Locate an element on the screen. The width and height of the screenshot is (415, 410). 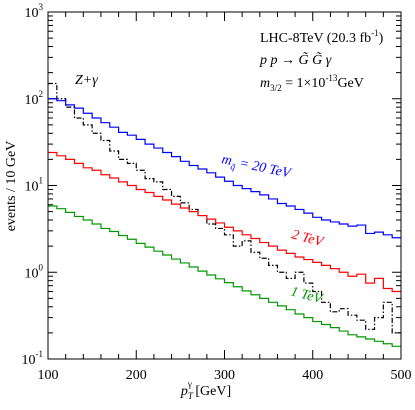
annotation-mass-symbol: m is located at coordinates (265, 83).